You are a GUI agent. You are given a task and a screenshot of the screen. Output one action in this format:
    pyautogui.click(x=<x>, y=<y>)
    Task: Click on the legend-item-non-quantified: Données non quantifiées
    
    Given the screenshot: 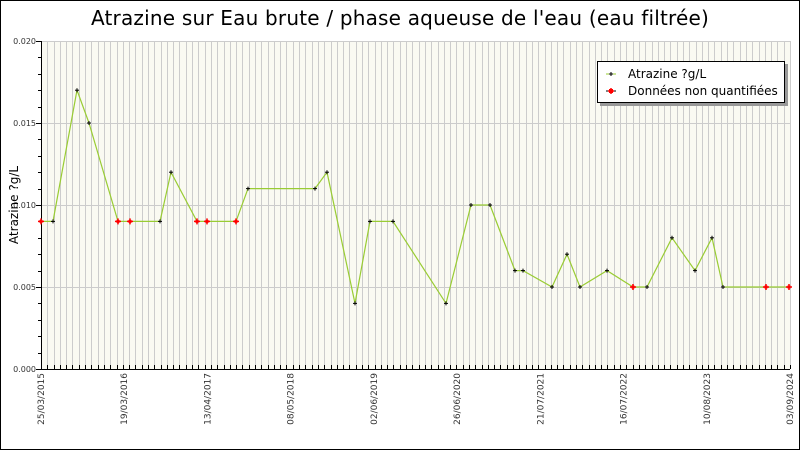 What is the action you would take?
    pyautogui.click(x=688, y=91)
    